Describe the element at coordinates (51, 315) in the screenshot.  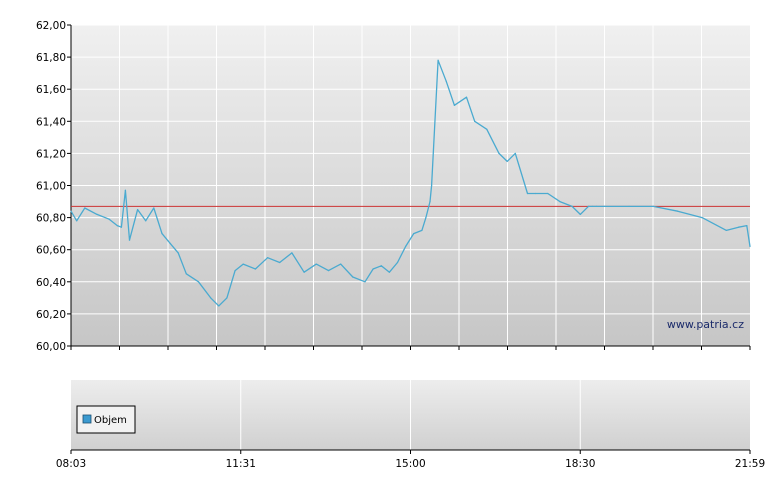
I see `y-tick-label: 60,20` at that location.